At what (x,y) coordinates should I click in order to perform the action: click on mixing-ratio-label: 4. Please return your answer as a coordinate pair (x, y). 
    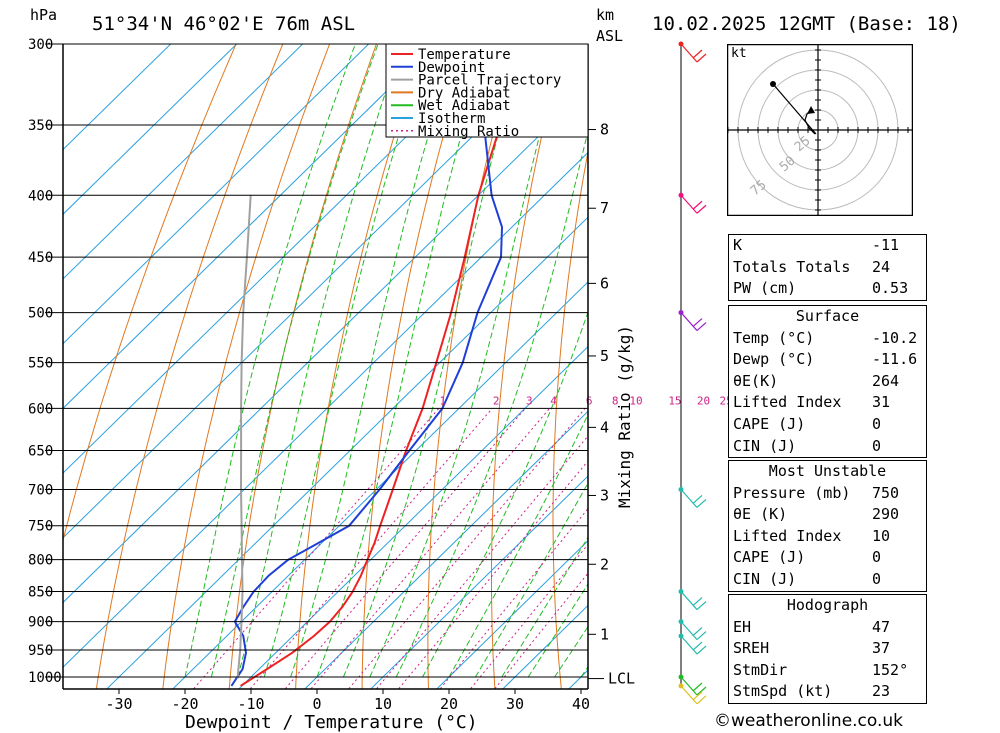
    Looking at the image, I should click on (553, 400).